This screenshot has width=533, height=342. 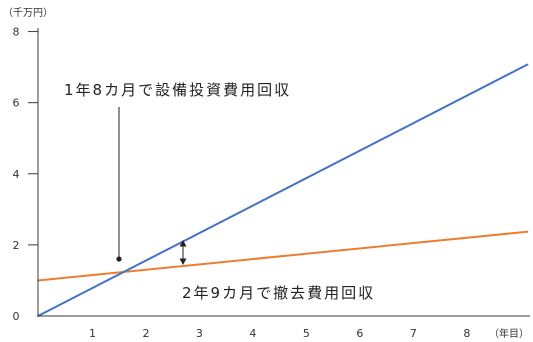 I want to click on series-line-orange, so click(x=283, y=256).